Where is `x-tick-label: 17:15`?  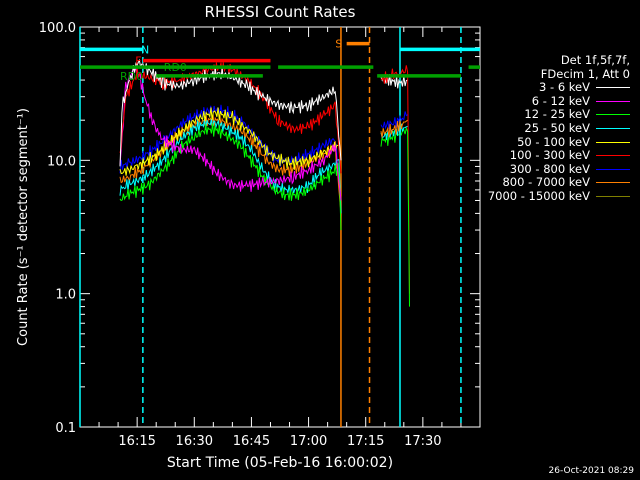 x-tick-label: 17:15 is located at coordinates (365, 441).